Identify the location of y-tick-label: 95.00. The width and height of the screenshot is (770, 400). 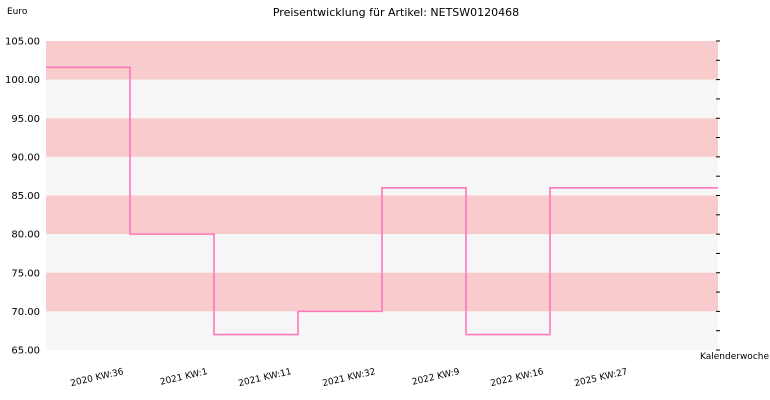
(25, 119).